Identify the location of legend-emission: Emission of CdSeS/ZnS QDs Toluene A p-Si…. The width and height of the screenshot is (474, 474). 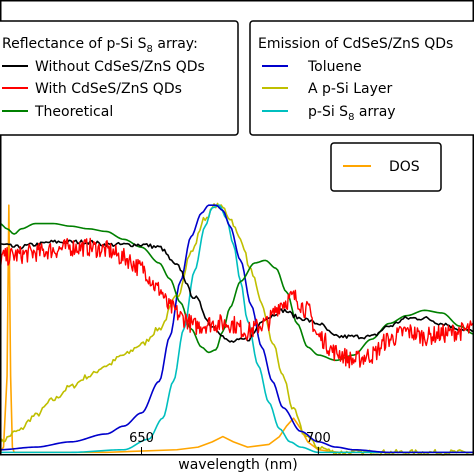
(361, 78).